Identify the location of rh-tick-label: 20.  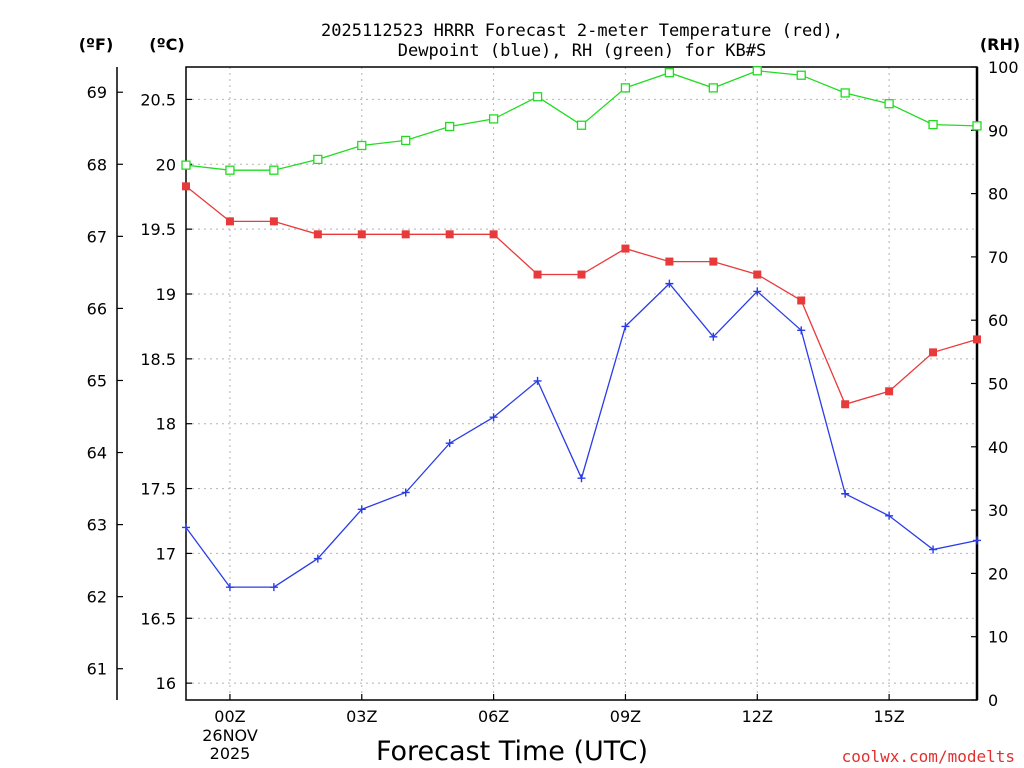
(998, 573).